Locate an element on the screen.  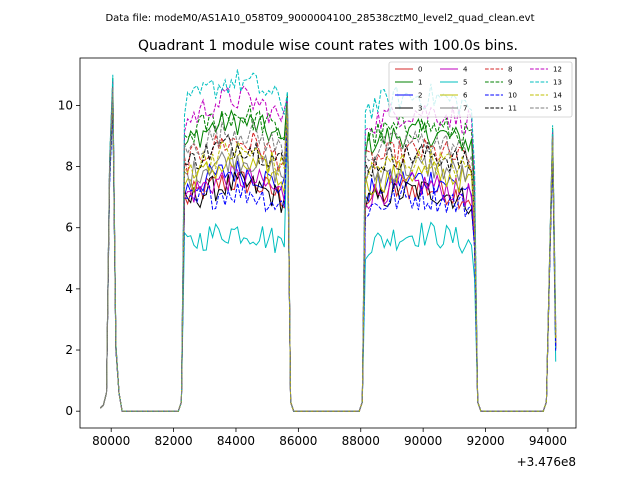
legend-label: 7 is located at coordinates (465, 109).